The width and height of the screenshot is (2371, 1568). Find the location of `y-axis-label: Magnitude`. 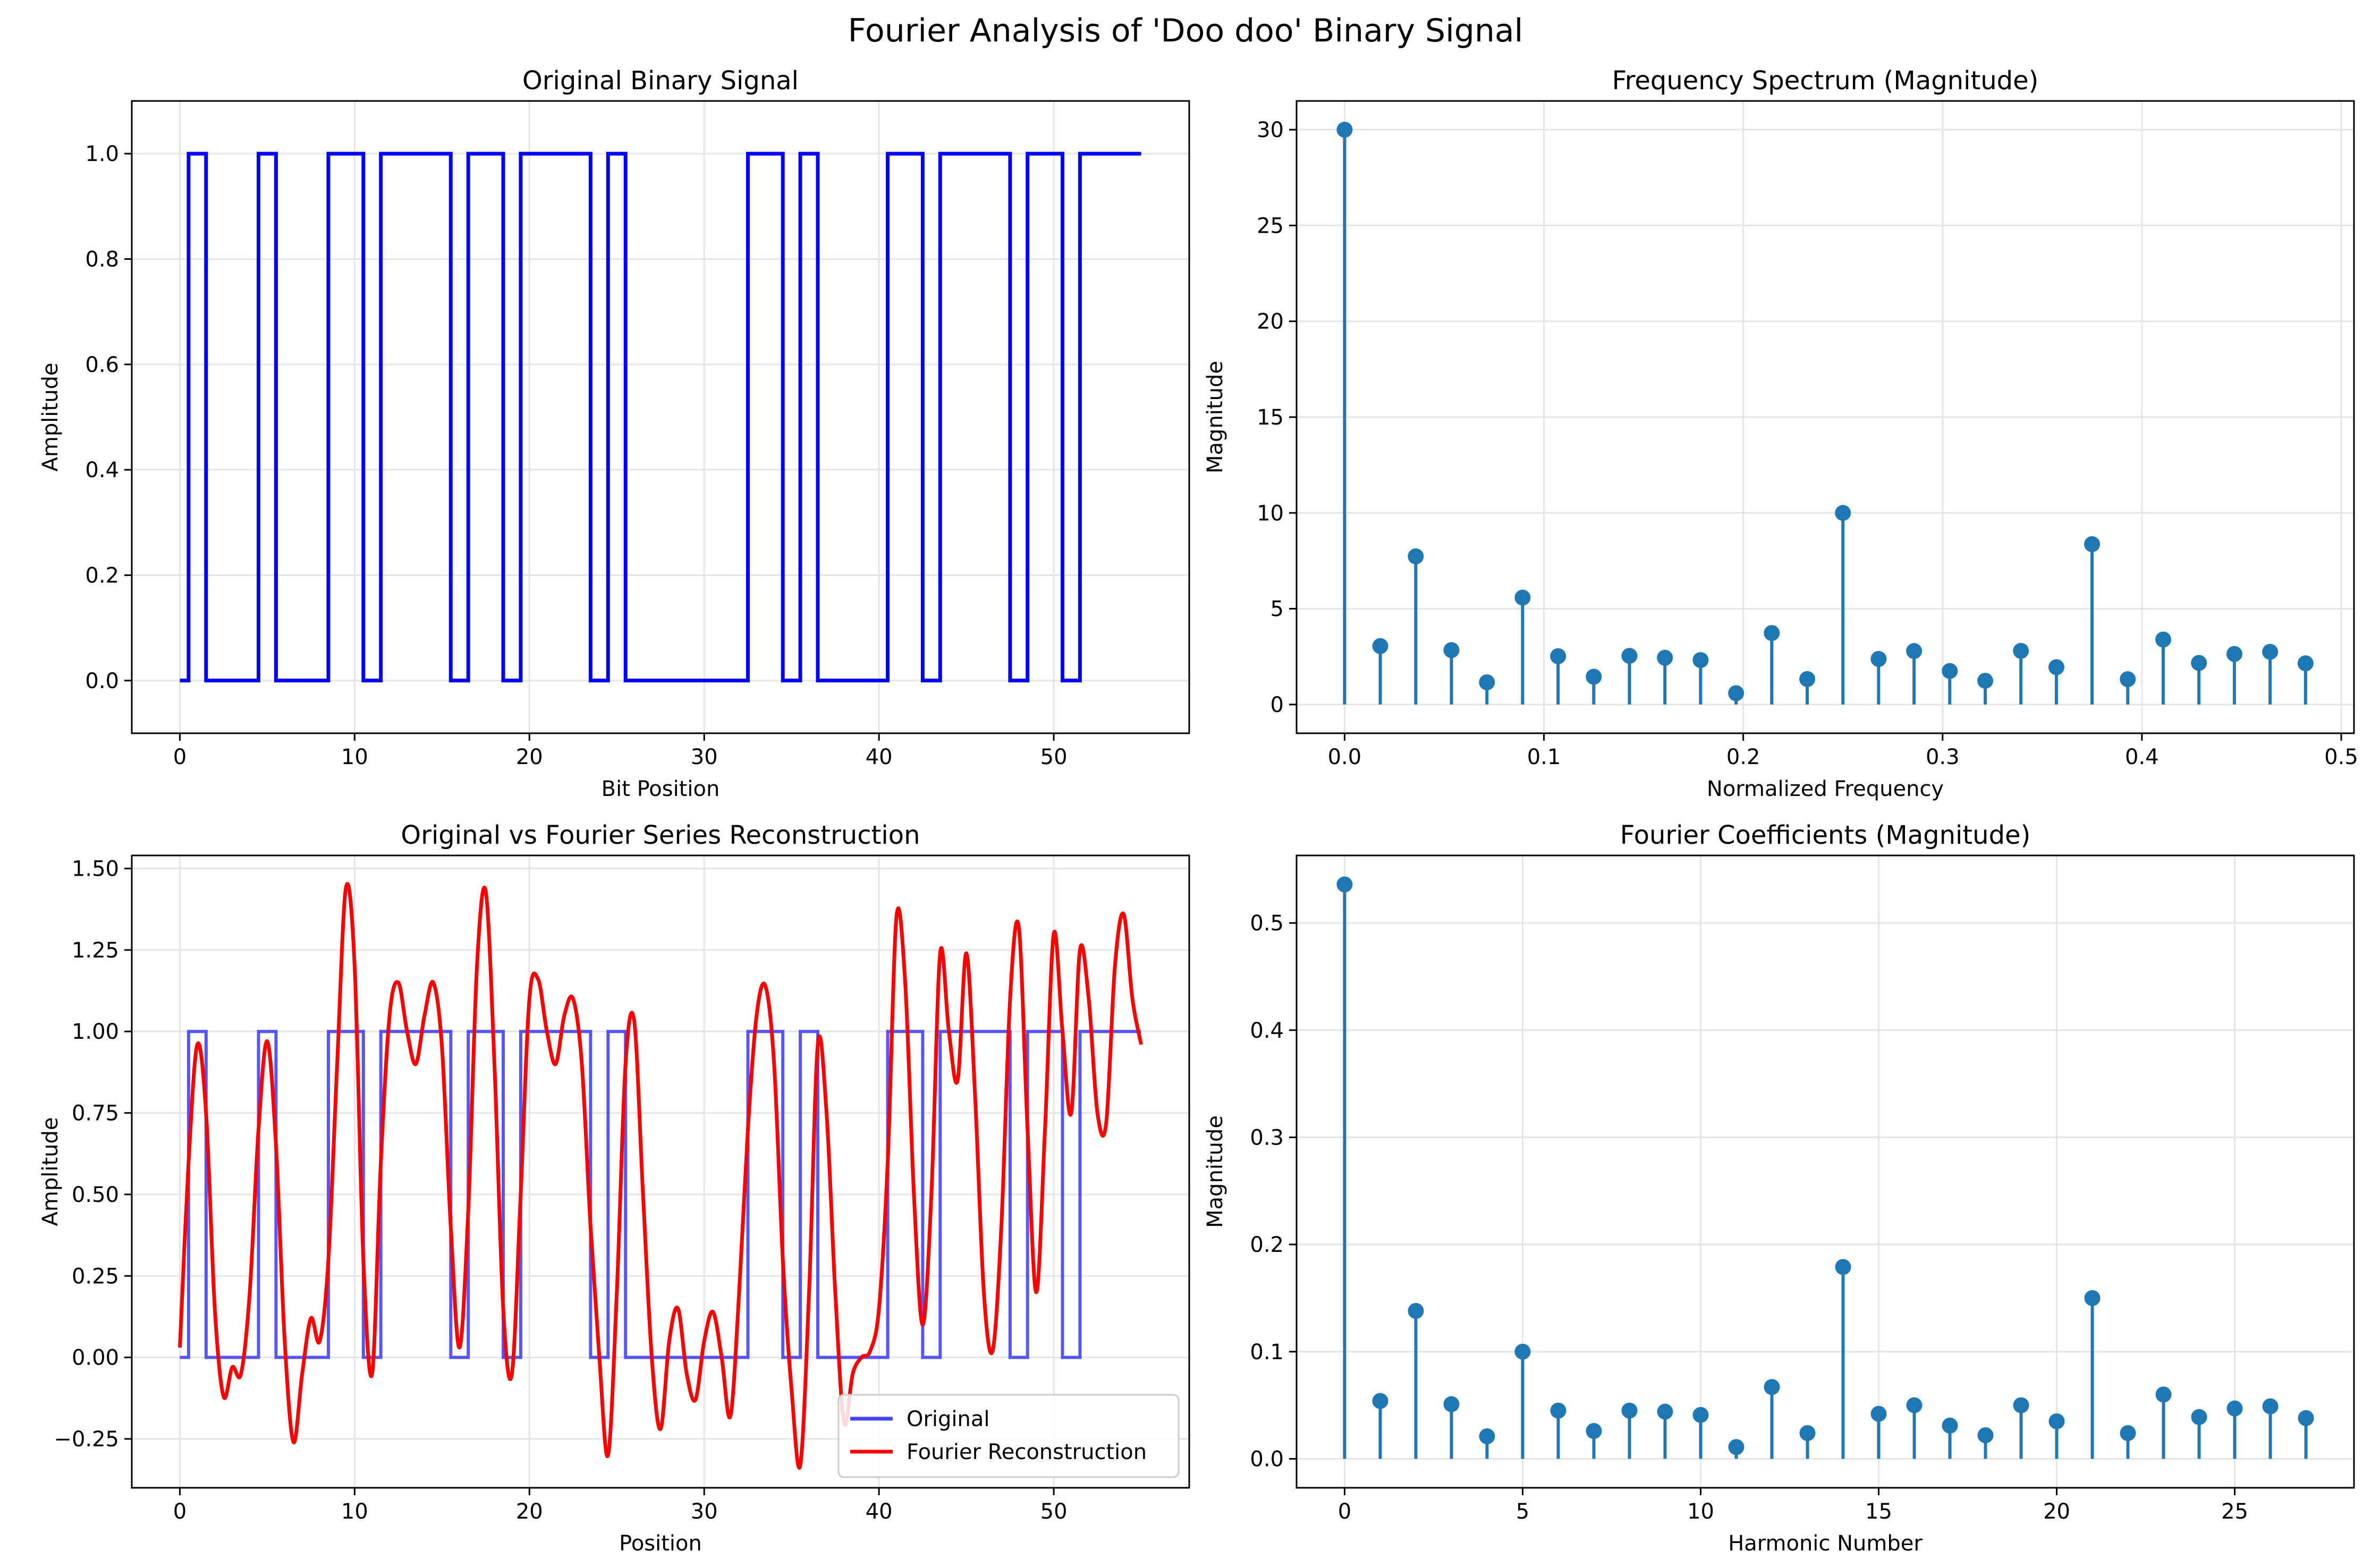

y-axis-label: Magnitude is located at coordinates (1215, 1171).